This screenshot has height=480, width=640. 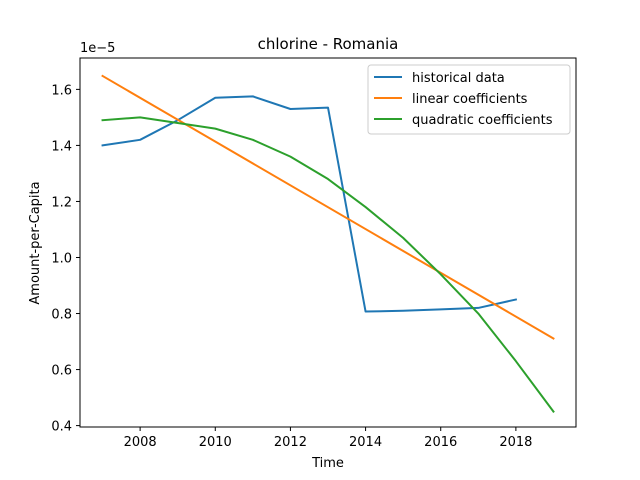 What do you see at coordinates (61, 427) in the screenshot?
I see `y-tick-label: 0.4` at bounding box center [61, 427].